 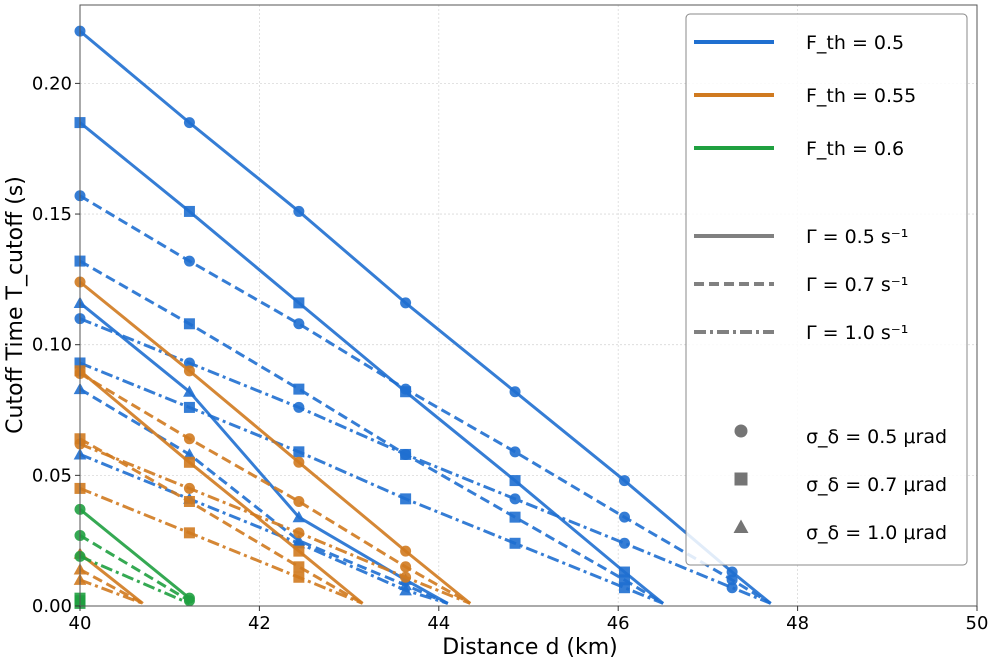 I want to click on x-tick-label: 46, so click(x=618, y=623).